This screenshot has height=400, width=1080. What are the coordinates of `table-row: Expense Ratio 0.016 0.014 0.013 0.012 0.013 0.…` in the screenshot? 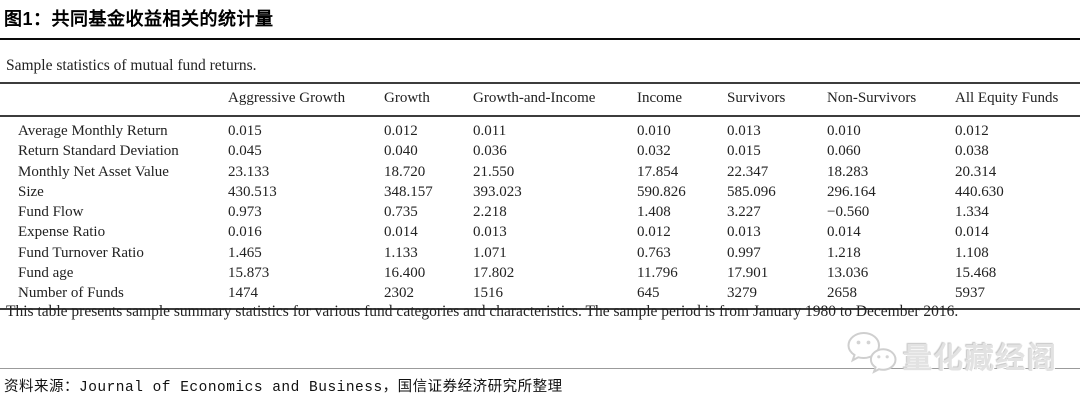 It's located at (540, 232).